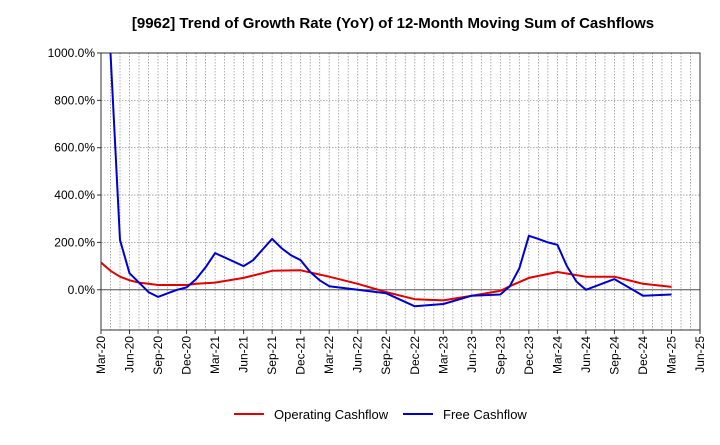 The width and height of the screenshot is (720, 445). I want to click on legend-label-operating-cashflow: Operating Cashflow, so click(331, 414).